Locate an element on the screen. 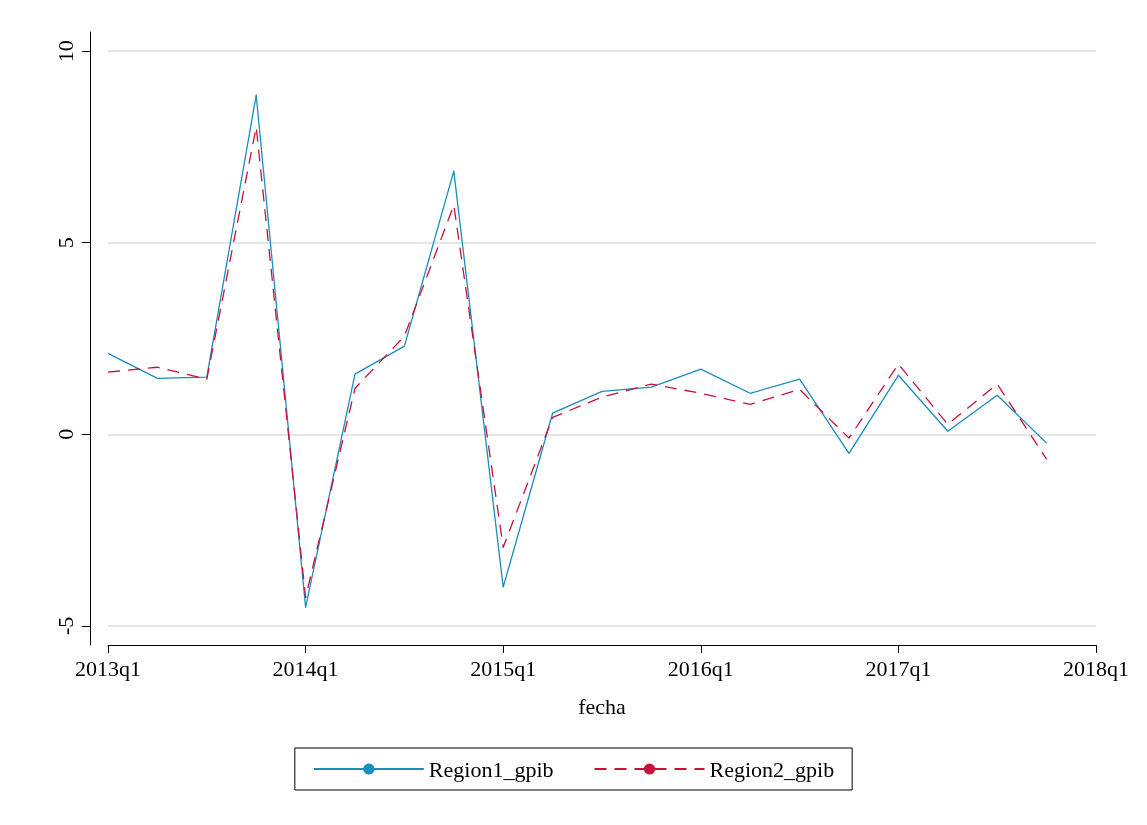 This screenshot has height=825, width=1147. y-tick-label: -5 is located at coordinates (65, 626).